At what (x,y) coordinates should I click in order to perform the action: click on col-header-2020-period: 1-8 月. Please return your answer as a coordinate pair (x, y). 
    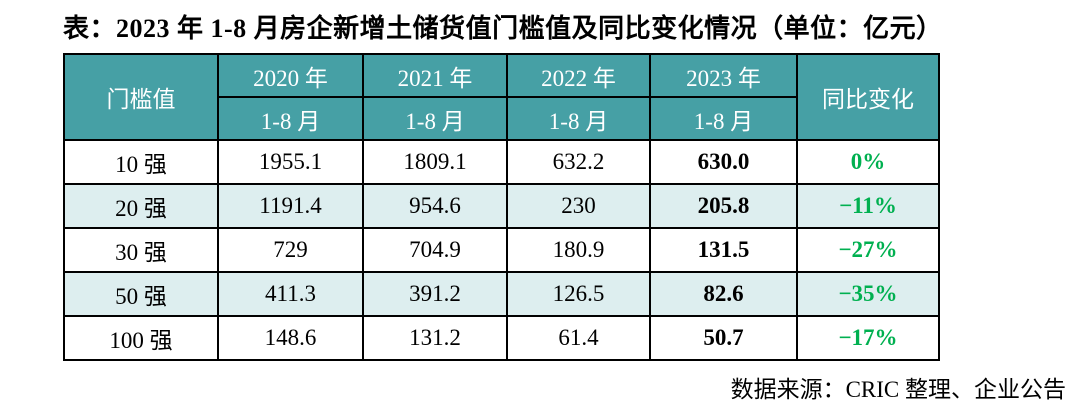
    Looking at the image, I should click on (290, 119).